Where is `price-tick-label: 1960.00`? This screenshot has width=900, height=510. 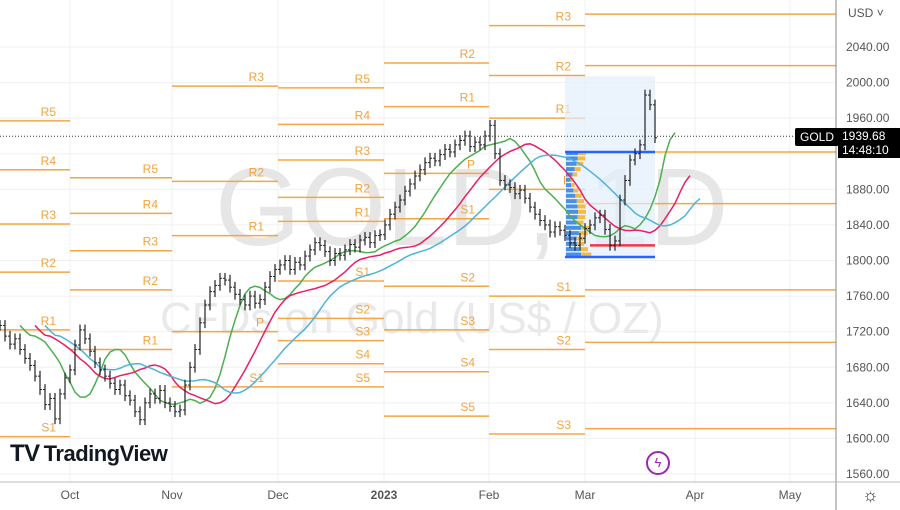
price-tick-label: 1960.00 is located at coordinates (868, 118).